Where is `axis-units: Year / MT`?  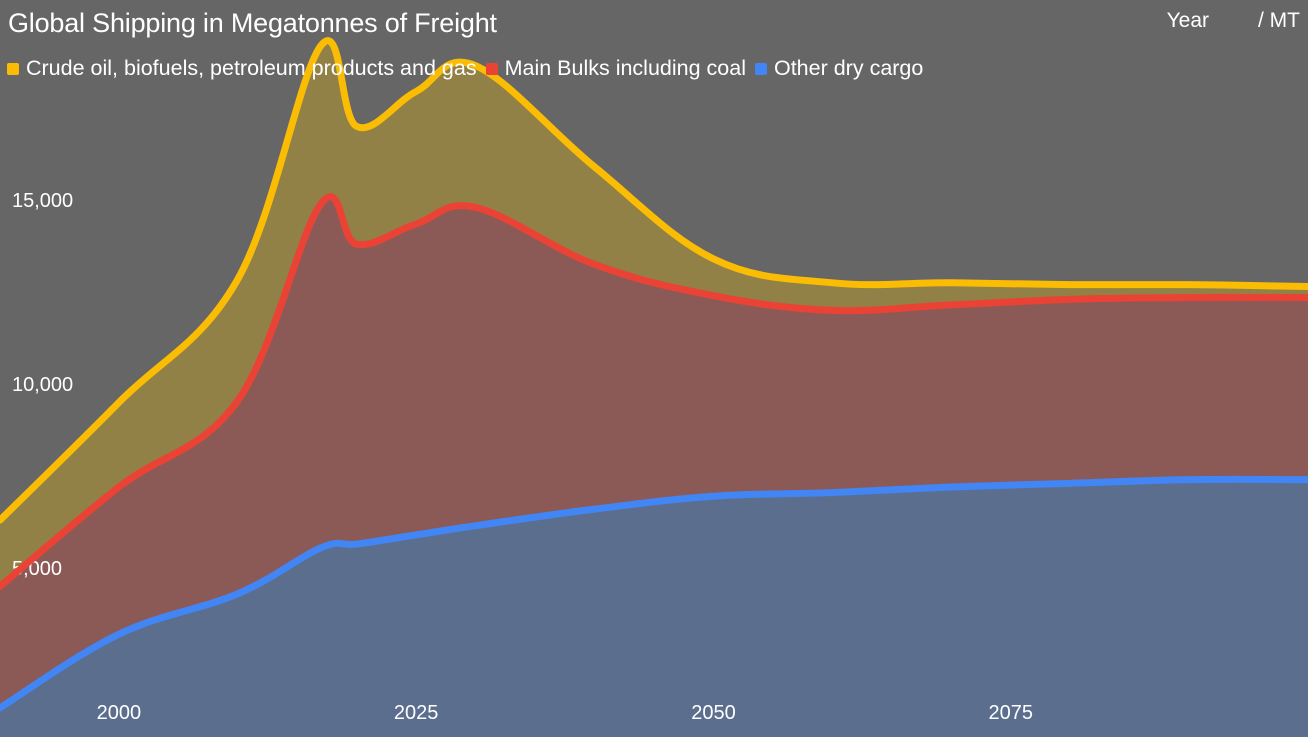 axis-units: Year / MT is located at coordinates (1233, 21).